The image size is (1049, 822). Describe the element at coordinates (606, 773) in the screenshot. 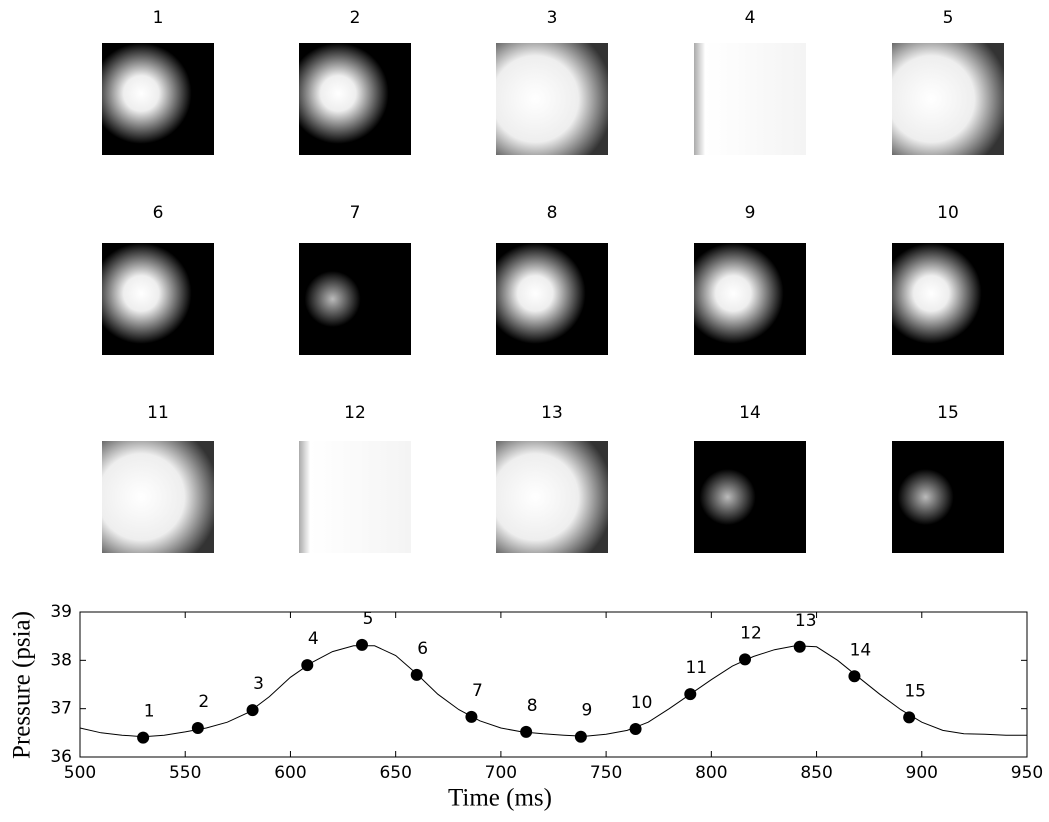

I see `x-tick-label: 750` at that location.